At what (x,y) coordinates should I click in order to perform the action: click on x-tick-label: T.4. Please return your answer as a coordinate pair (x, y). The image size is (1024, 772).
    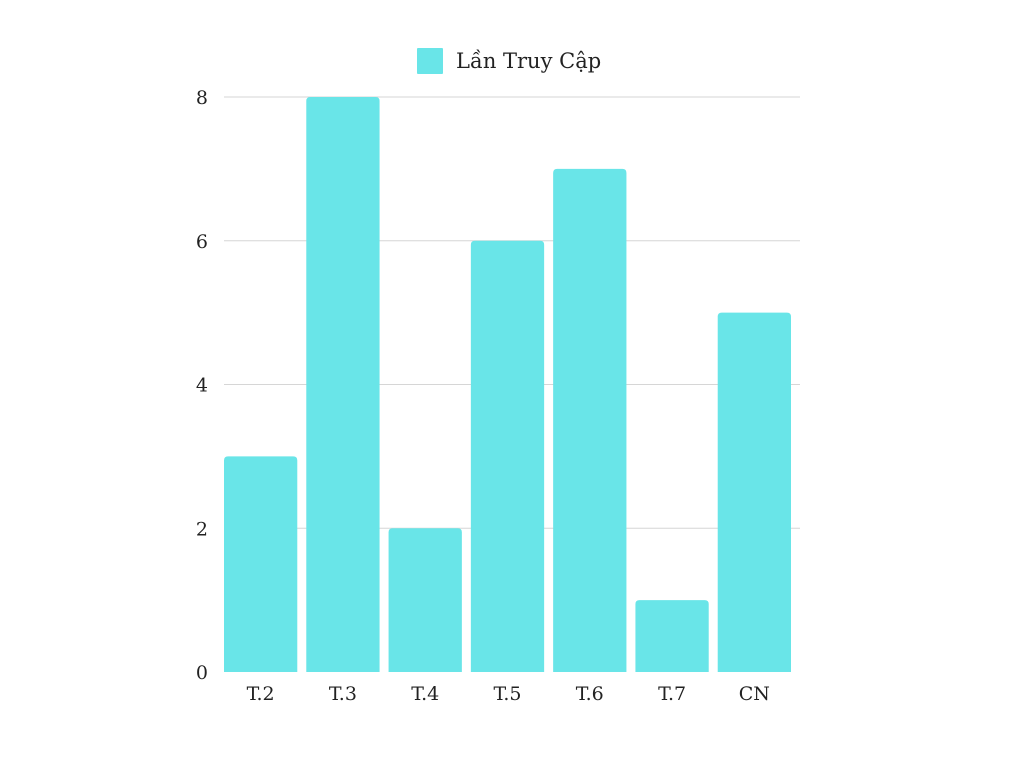
    Looking at the image, I should click on (425, 694).